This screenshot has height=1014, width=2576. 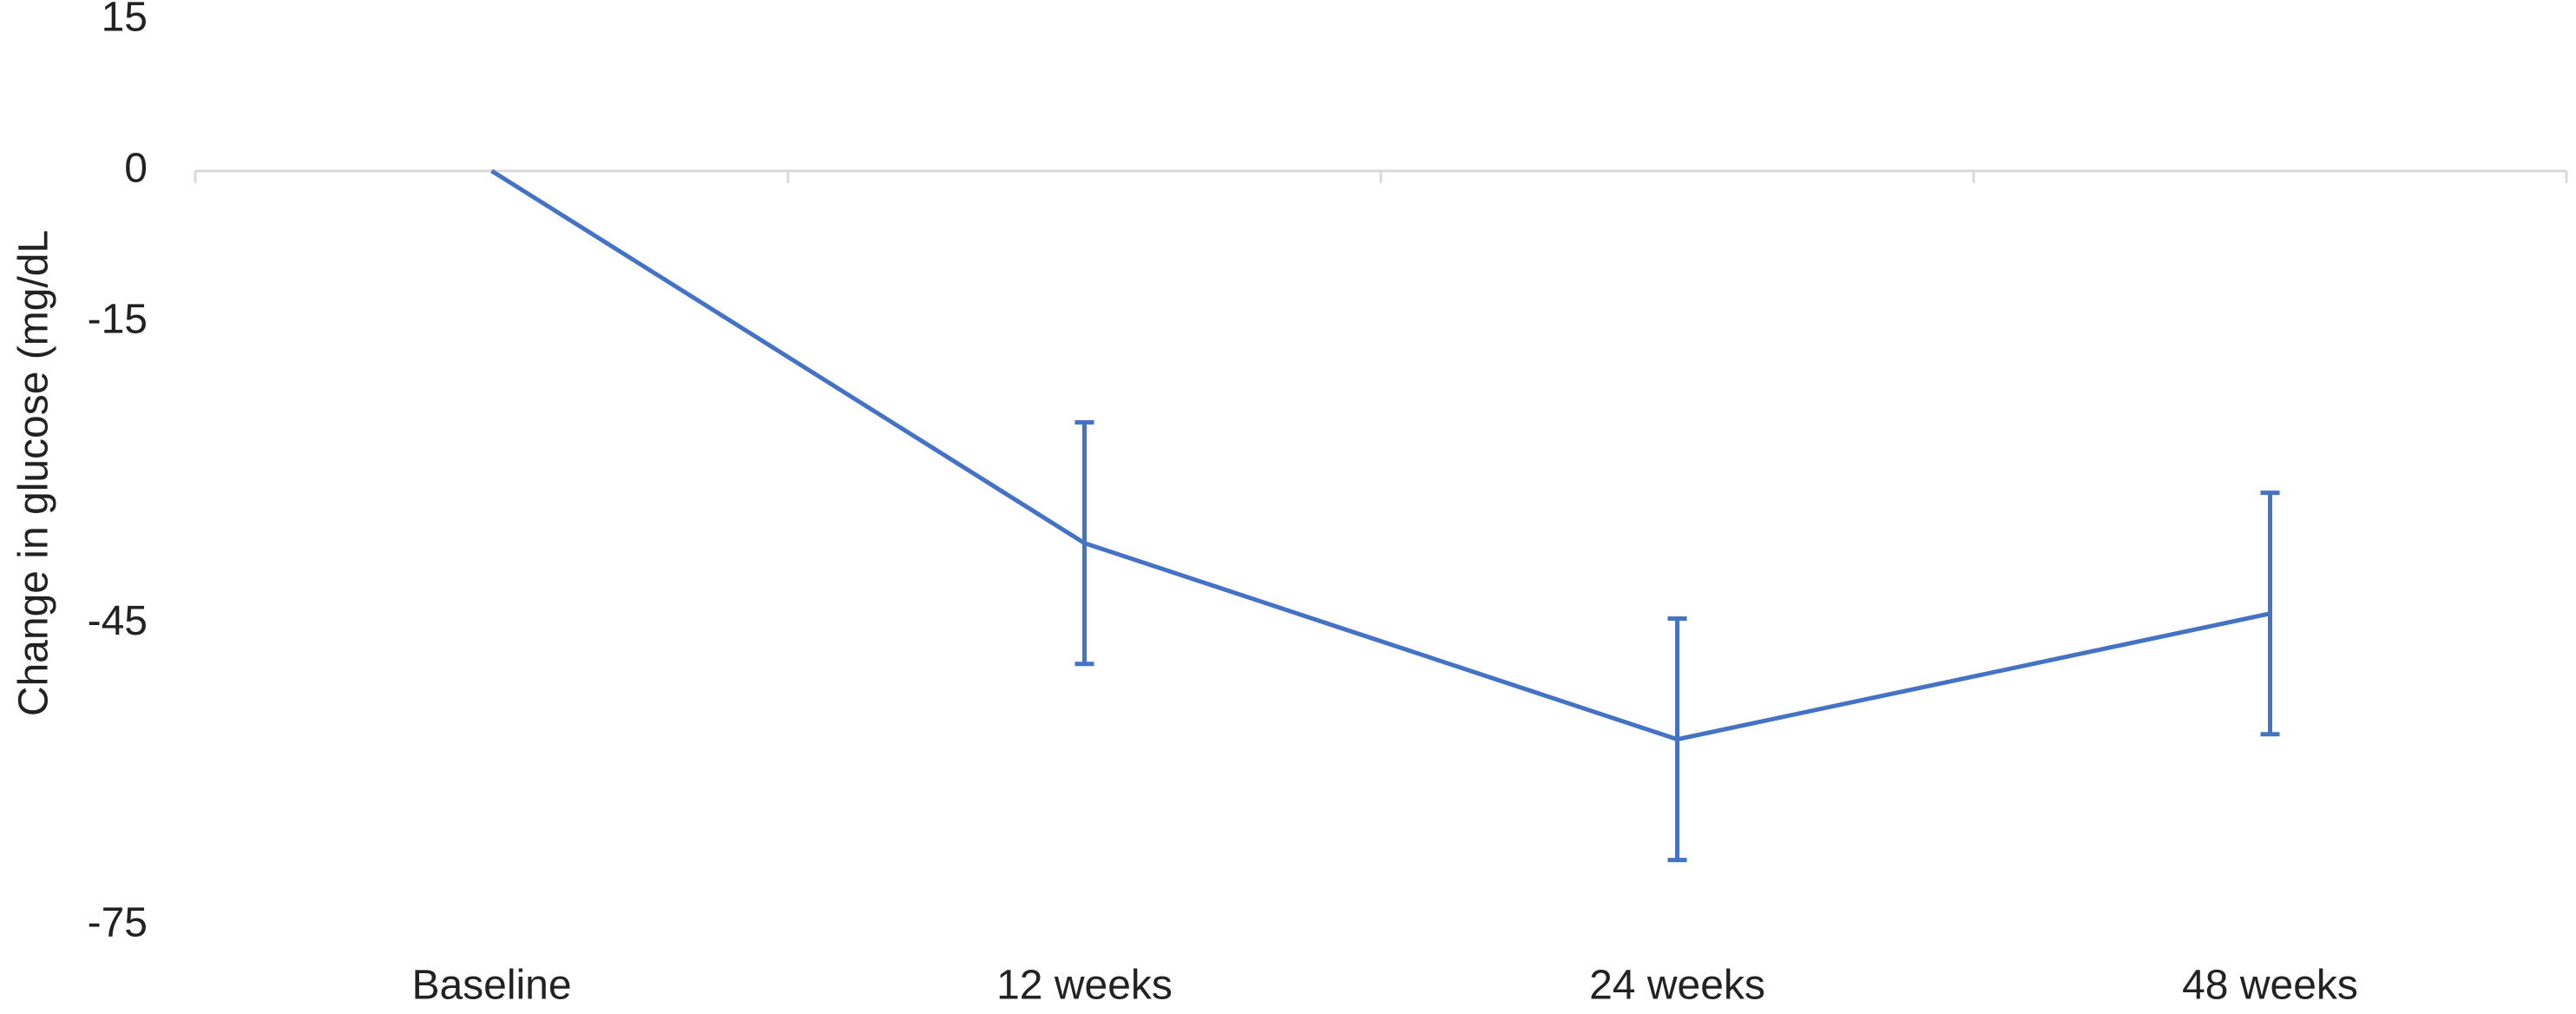 I want to click on y-tick-label: -75, so click(x=118, y=923).